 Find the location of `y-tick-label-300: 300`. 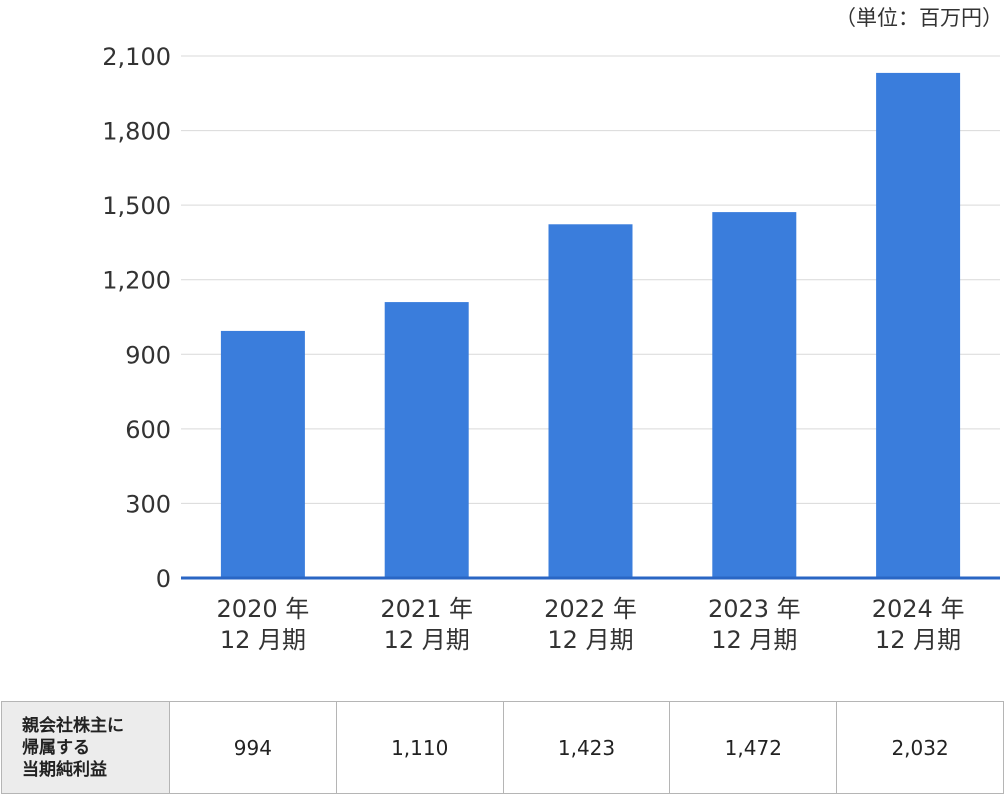

y-tick-label-300: 300 is located at coordinates (148, 504).